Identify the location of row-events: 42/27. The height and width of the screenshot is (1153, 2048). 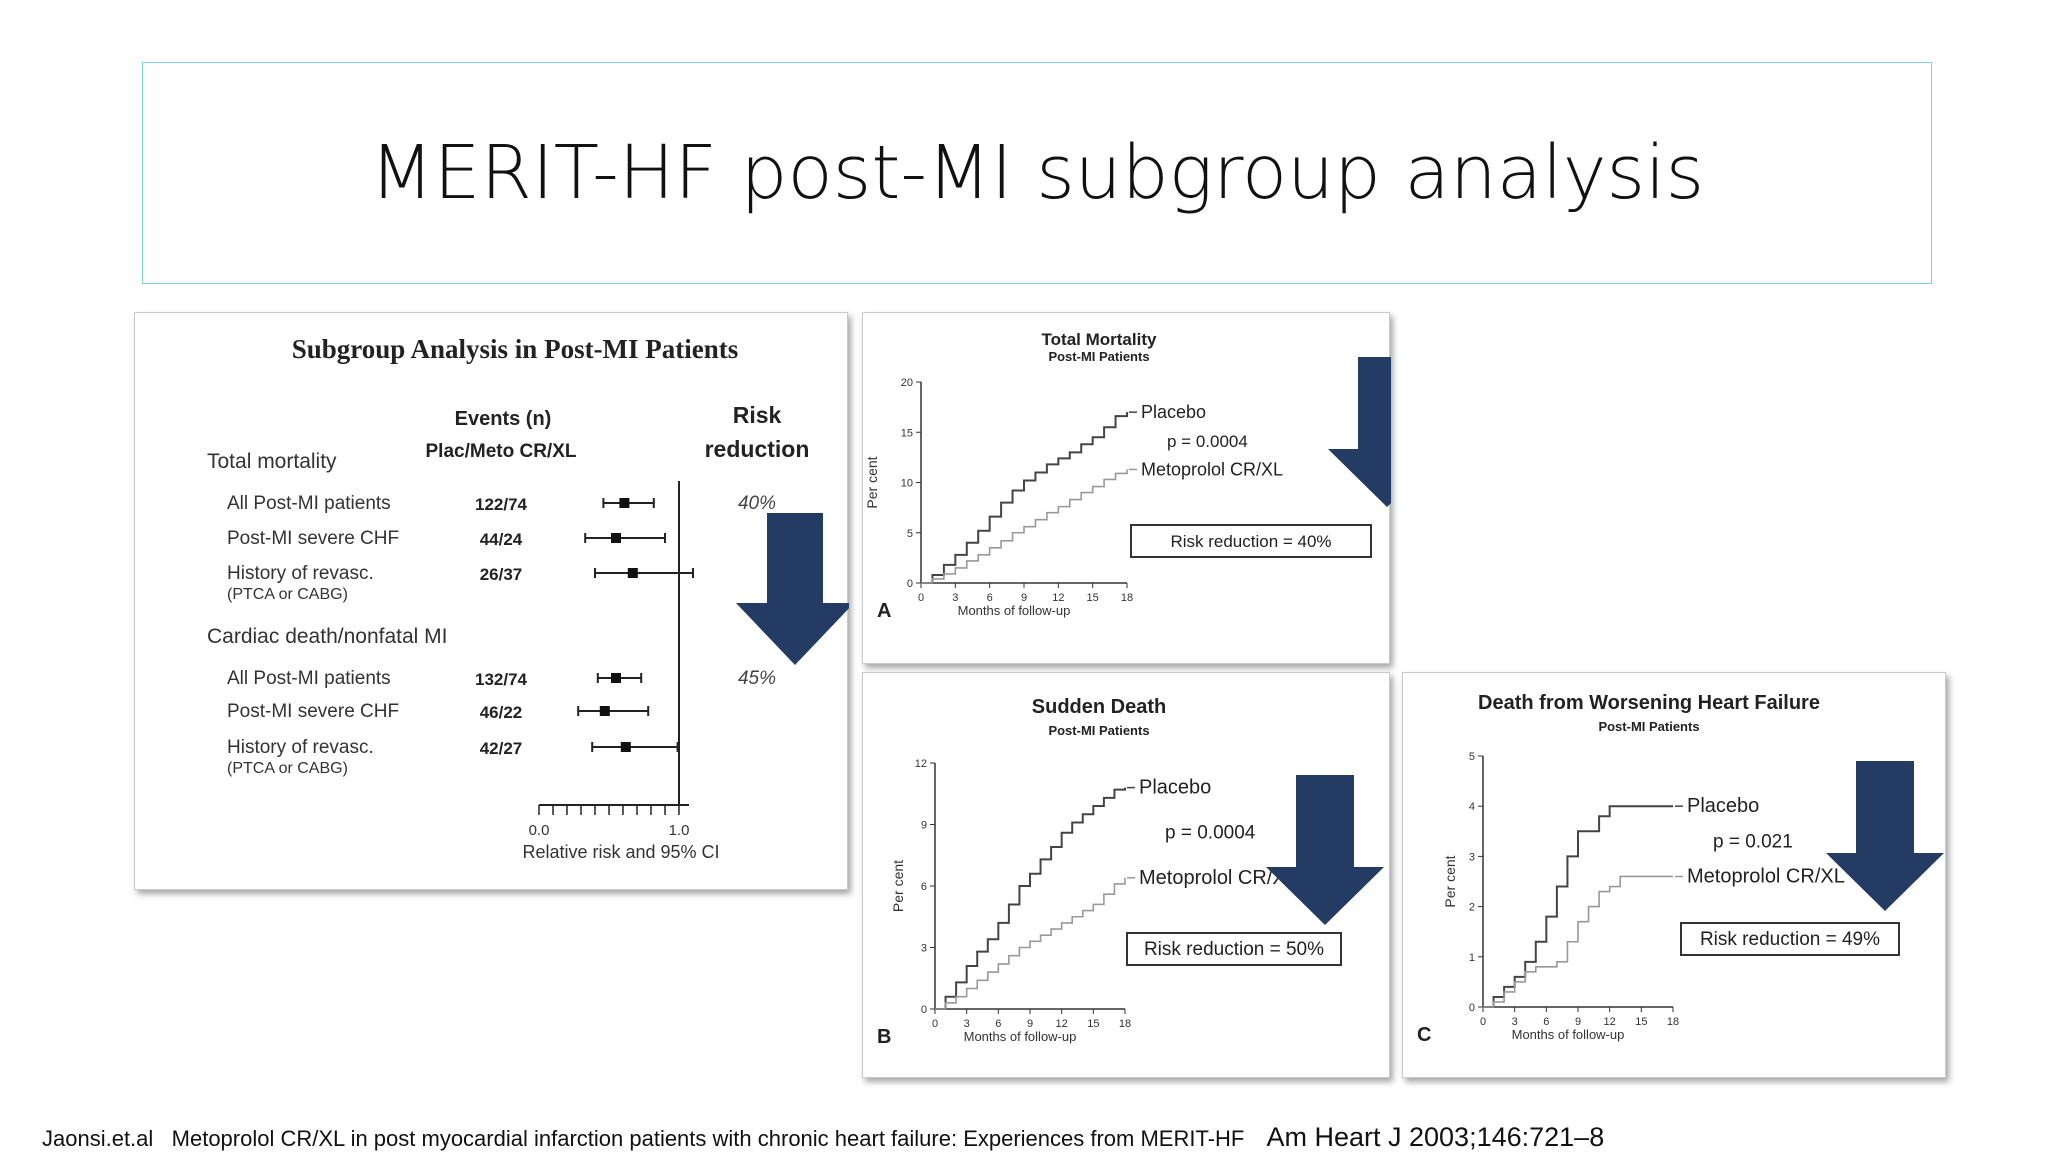
(501, 748).